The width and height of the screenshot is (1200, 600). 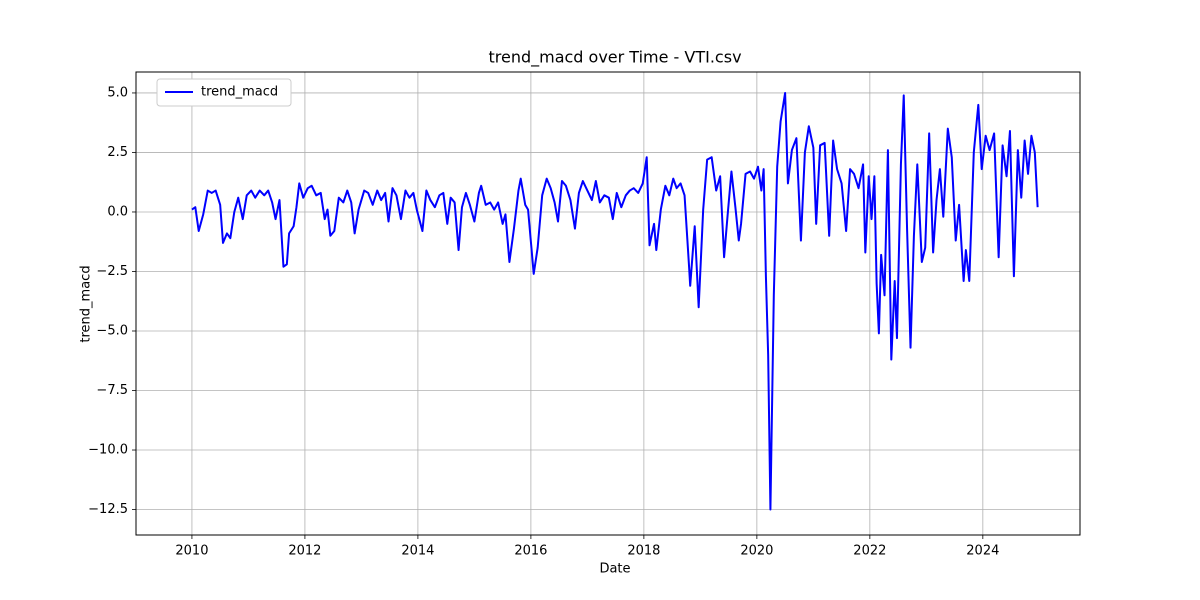 What do you see at coordinates (191, 551) in the screenshot?
I see `x-tick-label: 2010` at bounding box center [191, 551].